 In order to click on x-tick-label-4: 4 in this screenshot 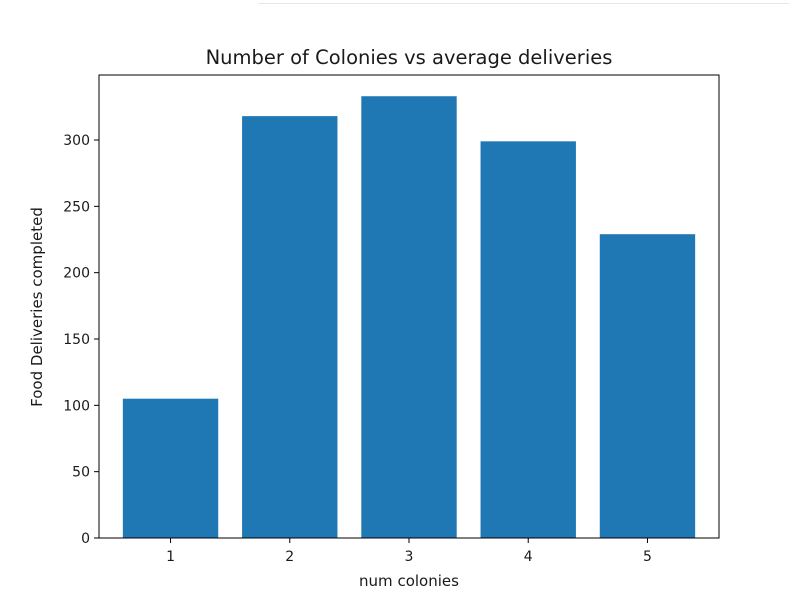, I will do `click(528, 557)`.